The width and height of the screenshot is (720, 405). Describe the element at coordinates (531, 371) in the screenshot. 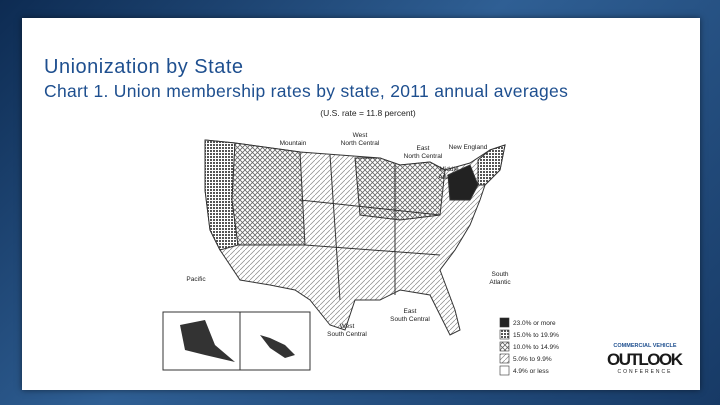

I see `legend-label: 4.9% or less` at that location.